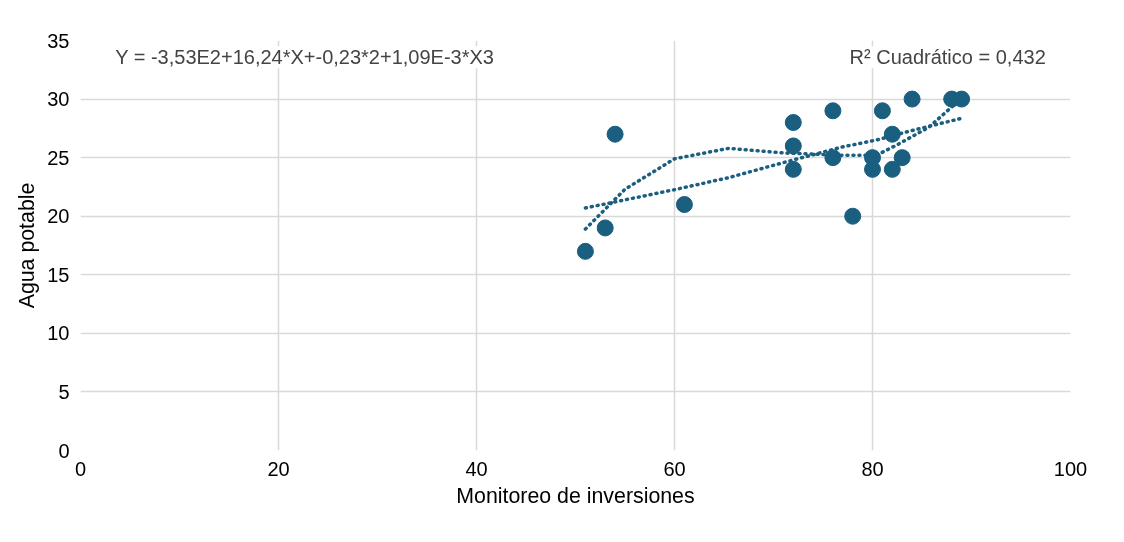 This screenshot has width=1124, height=542. What do you see at coordinates (58, 333) in the screenshot?
I see `y-tick-label: 10` at bounding box center [58, 333].